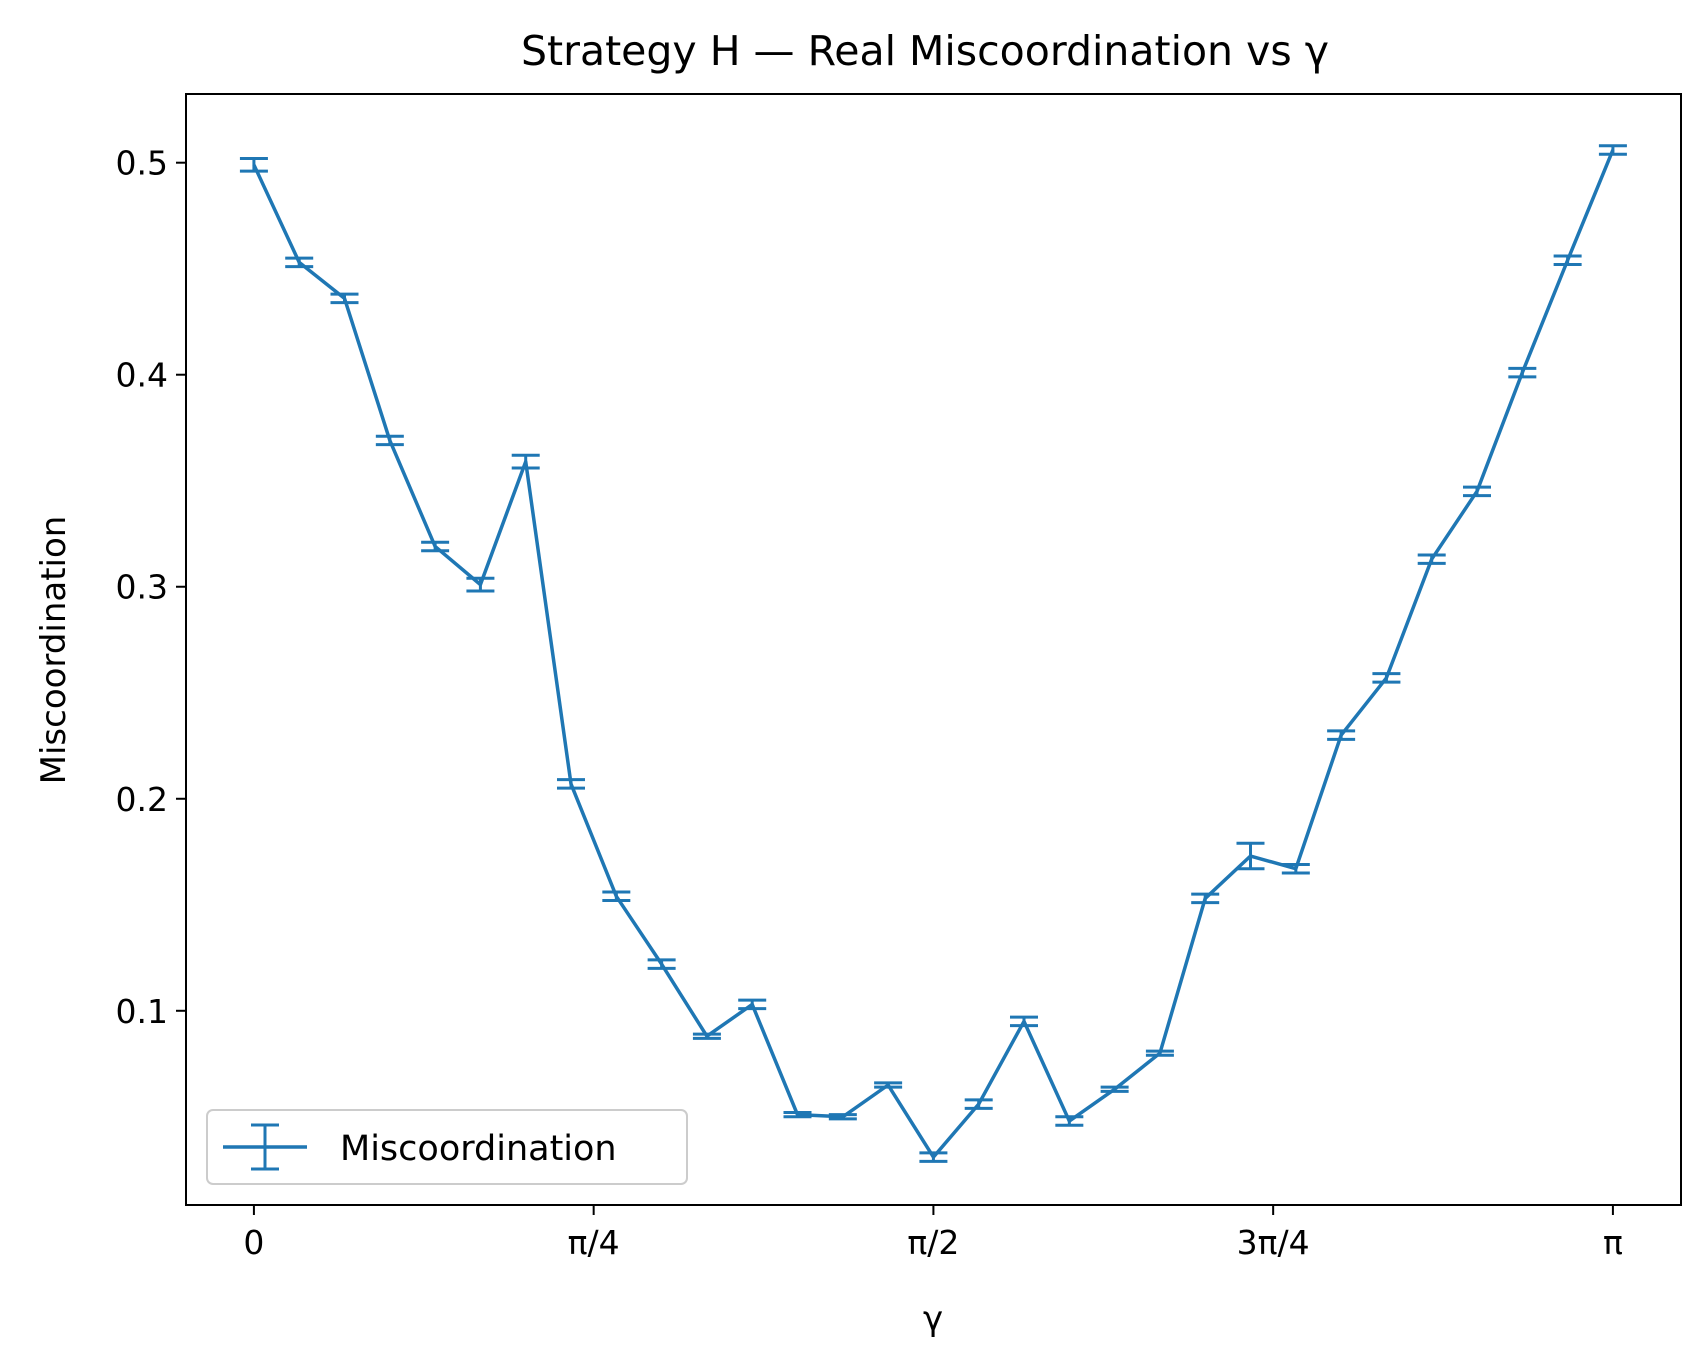 The image size is (1702, 1361). I want to click on x-axis-label: γ, so click(933, 1319).